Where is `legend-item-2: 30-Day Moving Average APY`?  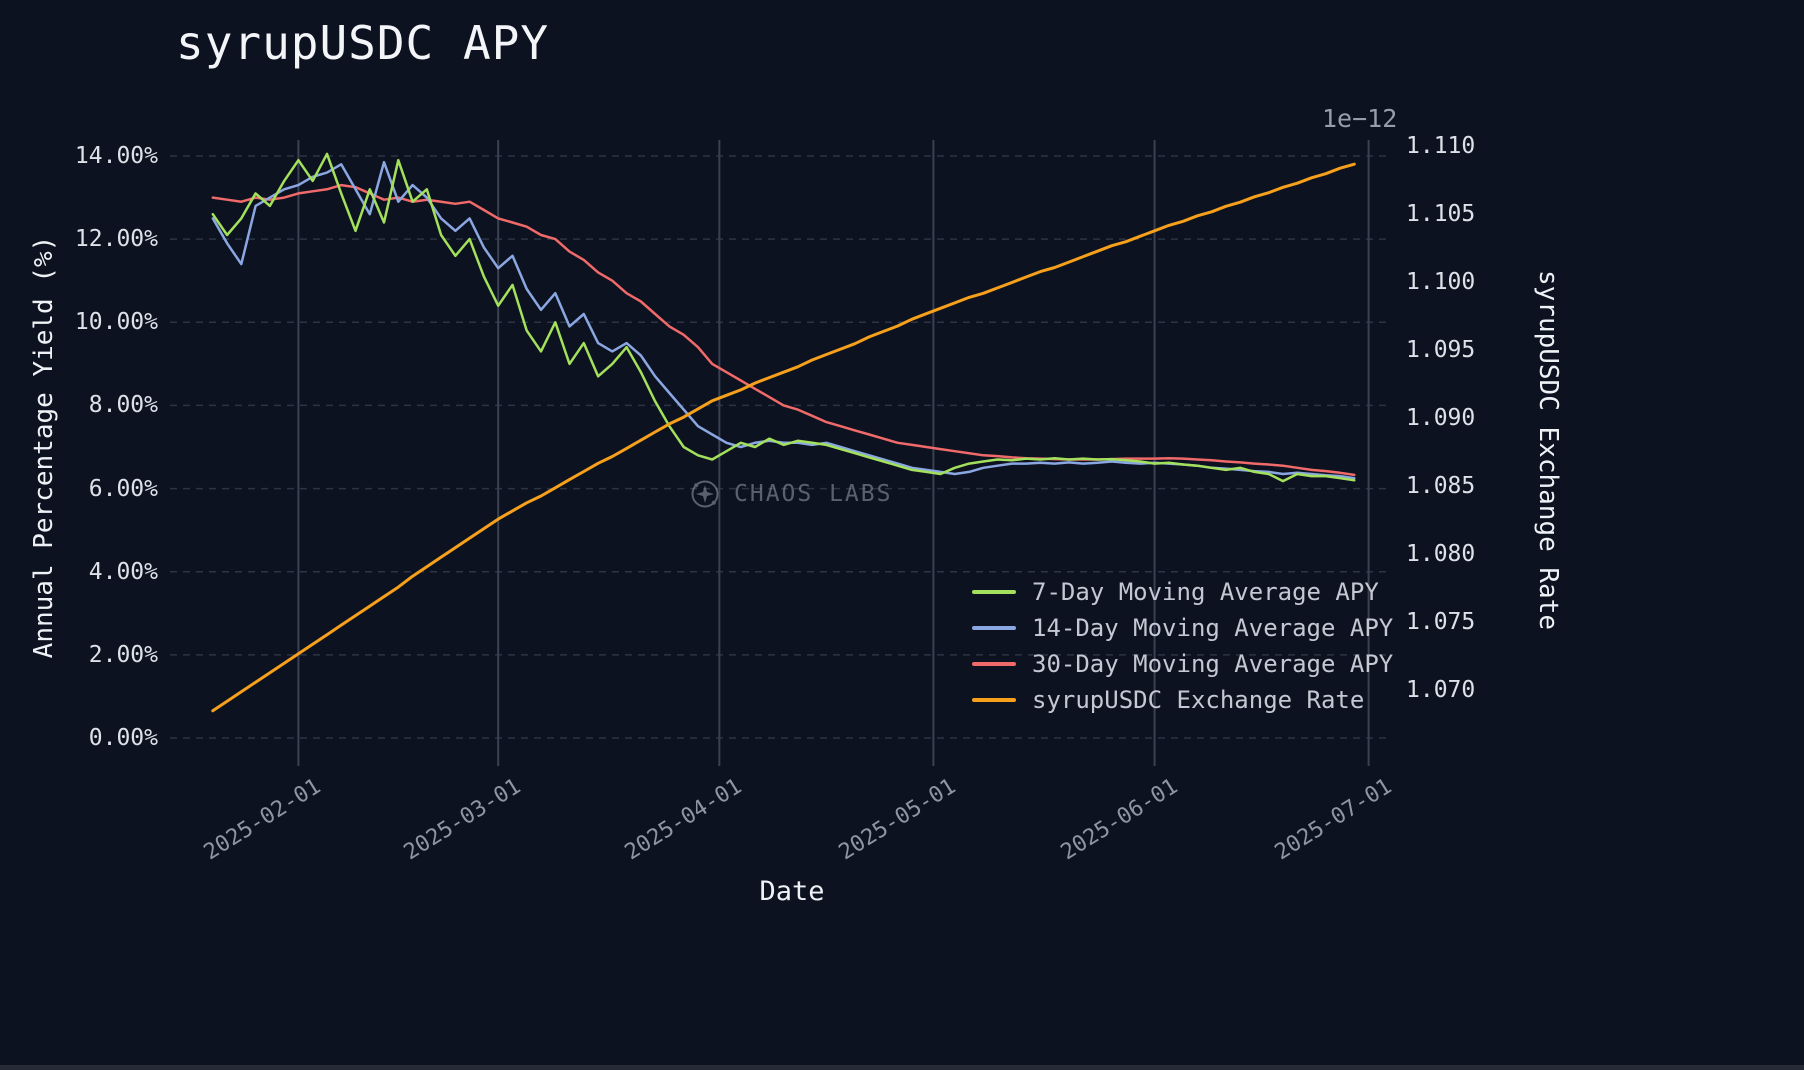
legend-item-2: 30-Day Moving Average APY is located at coordinates (1183, 663).